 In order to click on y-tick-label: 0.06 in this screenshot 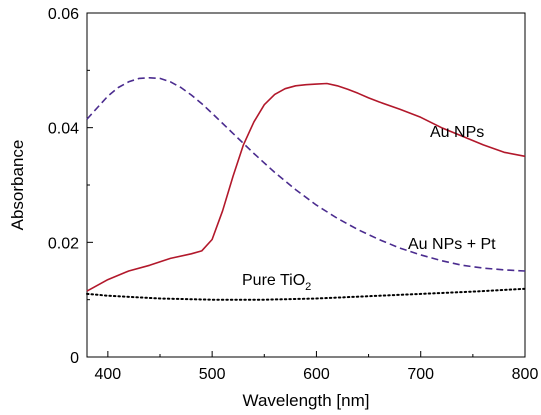, I will do `click(63, 14)`.